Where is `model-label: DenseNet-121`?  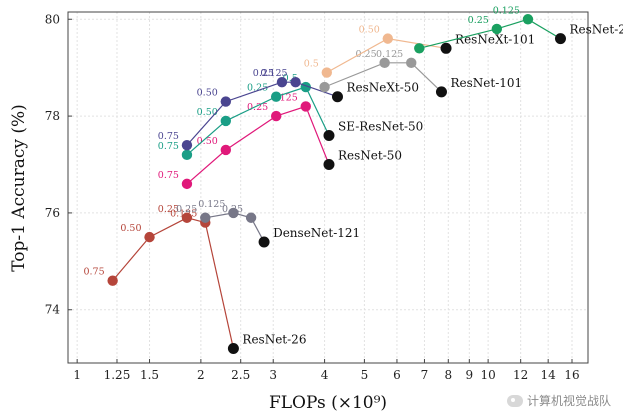
model-label: DenseNet-121 is located at coordinates (316, 233).